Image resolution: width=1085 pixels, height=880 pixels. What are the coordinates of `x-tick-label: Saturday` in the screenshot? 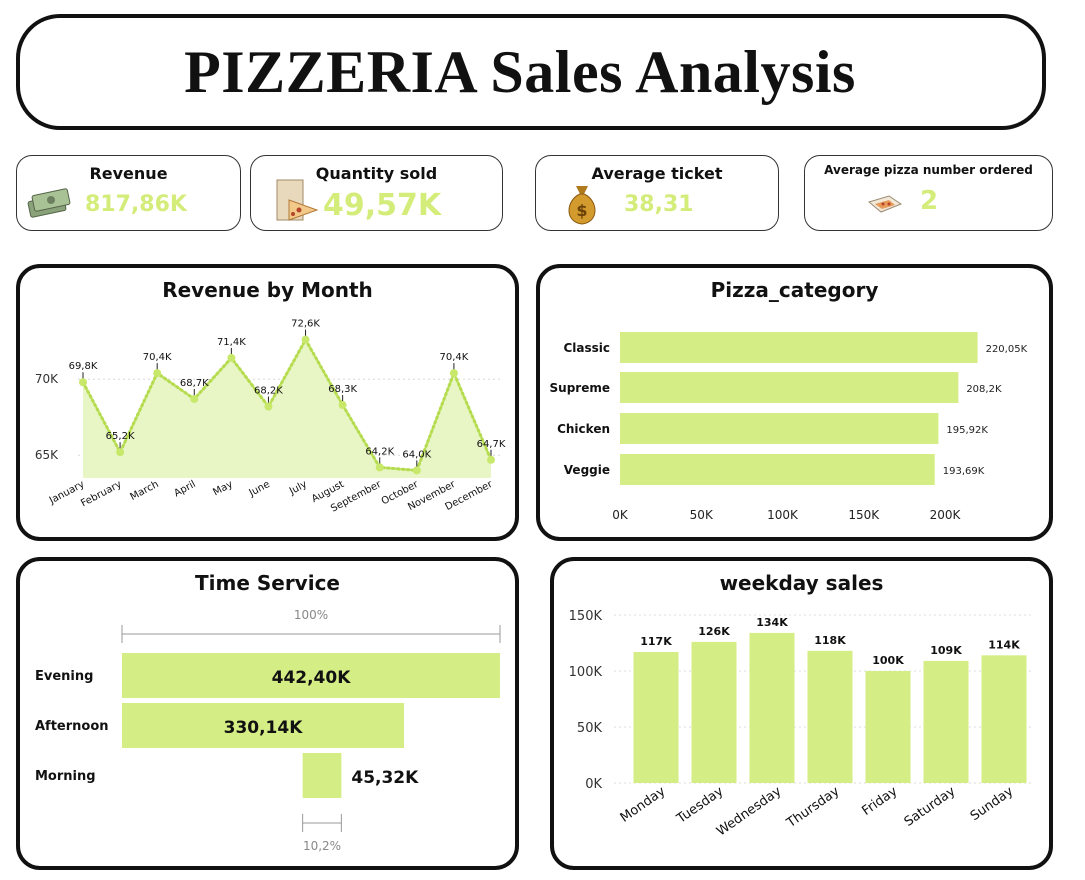 It's located at (930, 807).